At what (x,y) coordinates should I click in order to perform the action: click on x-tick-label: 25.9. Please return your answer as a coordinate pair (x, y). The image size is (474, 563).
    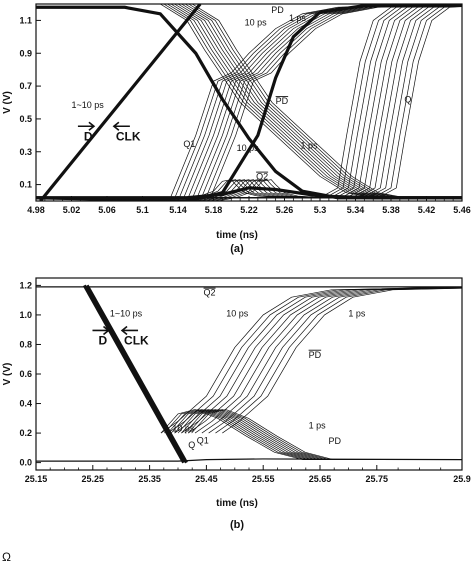
    Looking at the image, I should click on (462, 479).